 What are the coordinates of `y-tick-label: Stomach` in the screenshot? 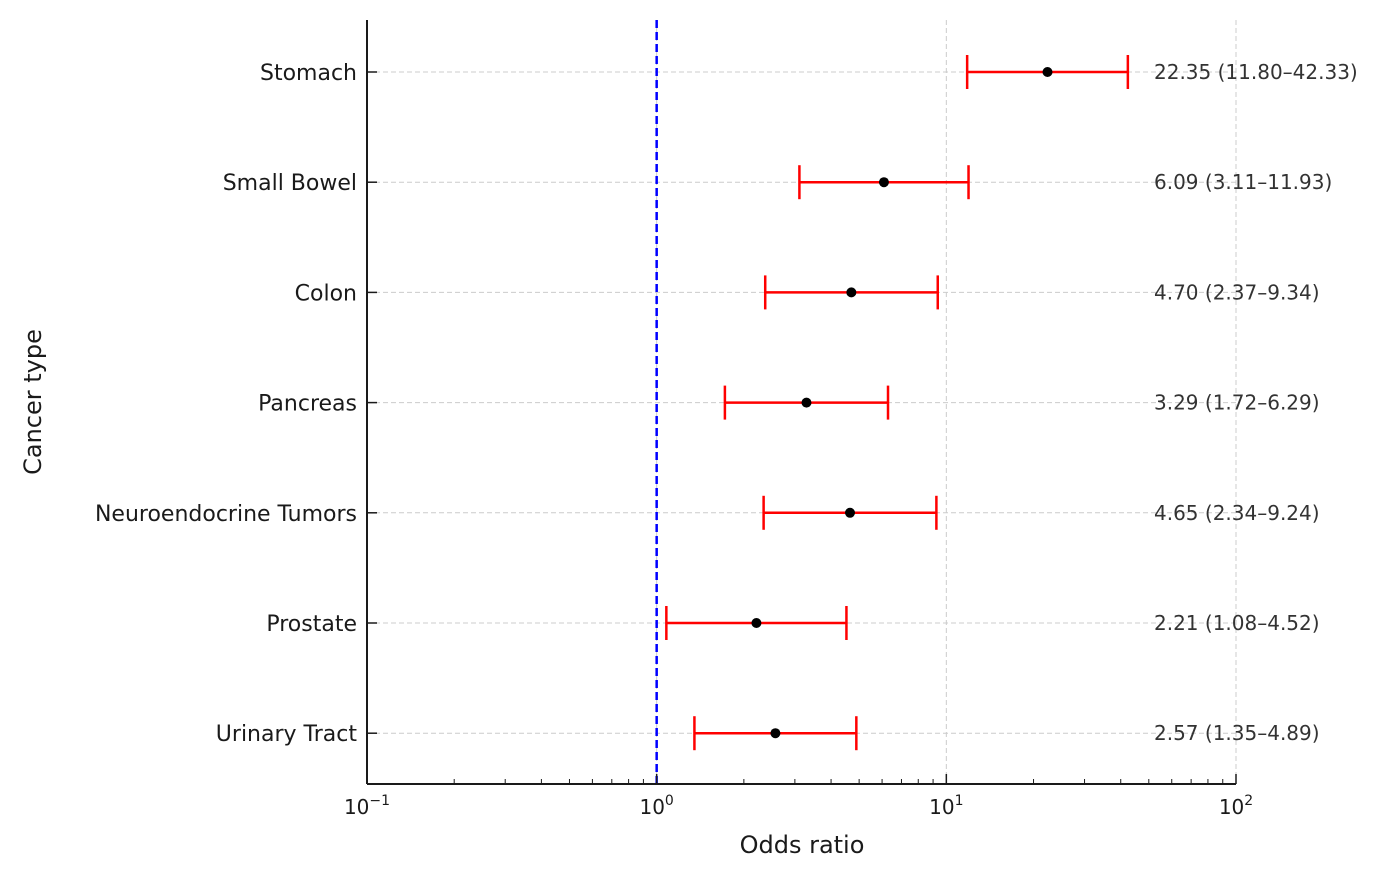 It's located at (308, 73).